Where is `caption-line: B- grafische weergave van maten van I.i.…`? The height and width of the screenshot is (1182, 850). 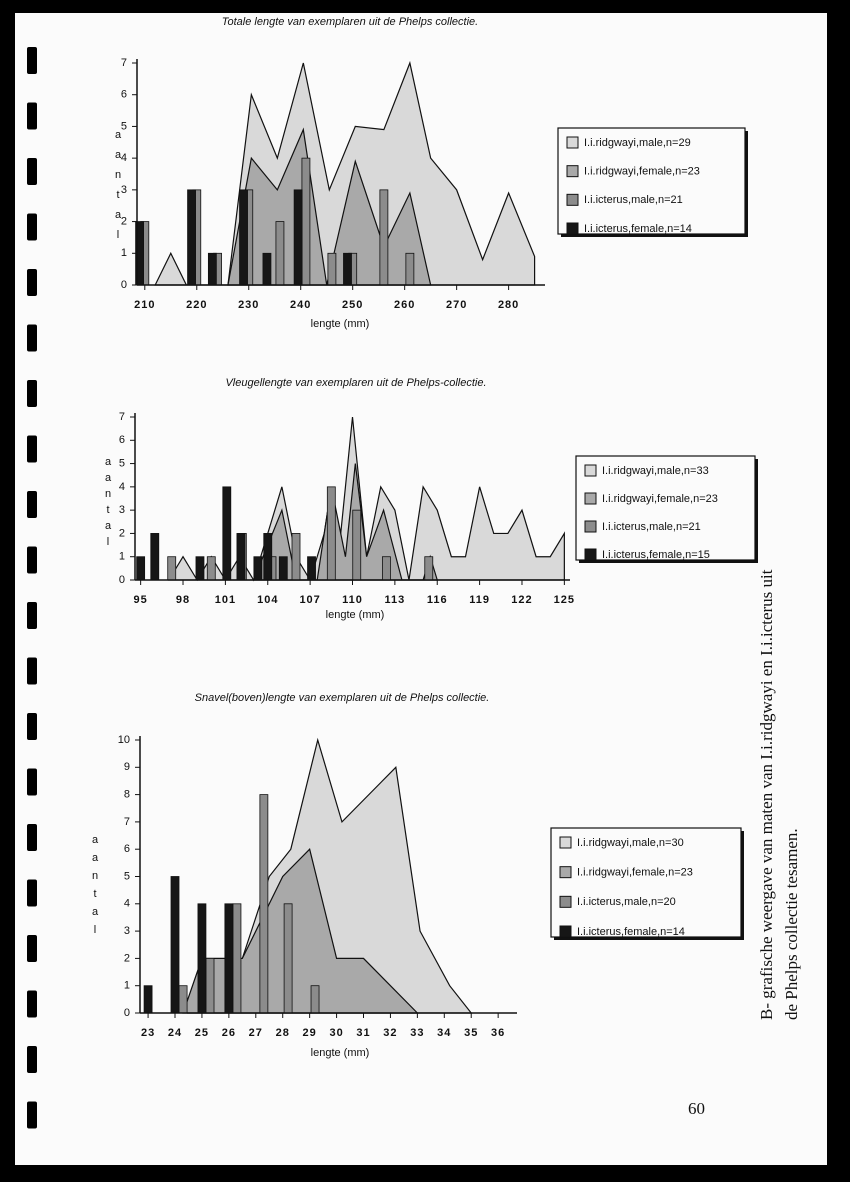
caption-line: B- grafische weergave van maten van I.i.… is located at coordinates (766, 794).